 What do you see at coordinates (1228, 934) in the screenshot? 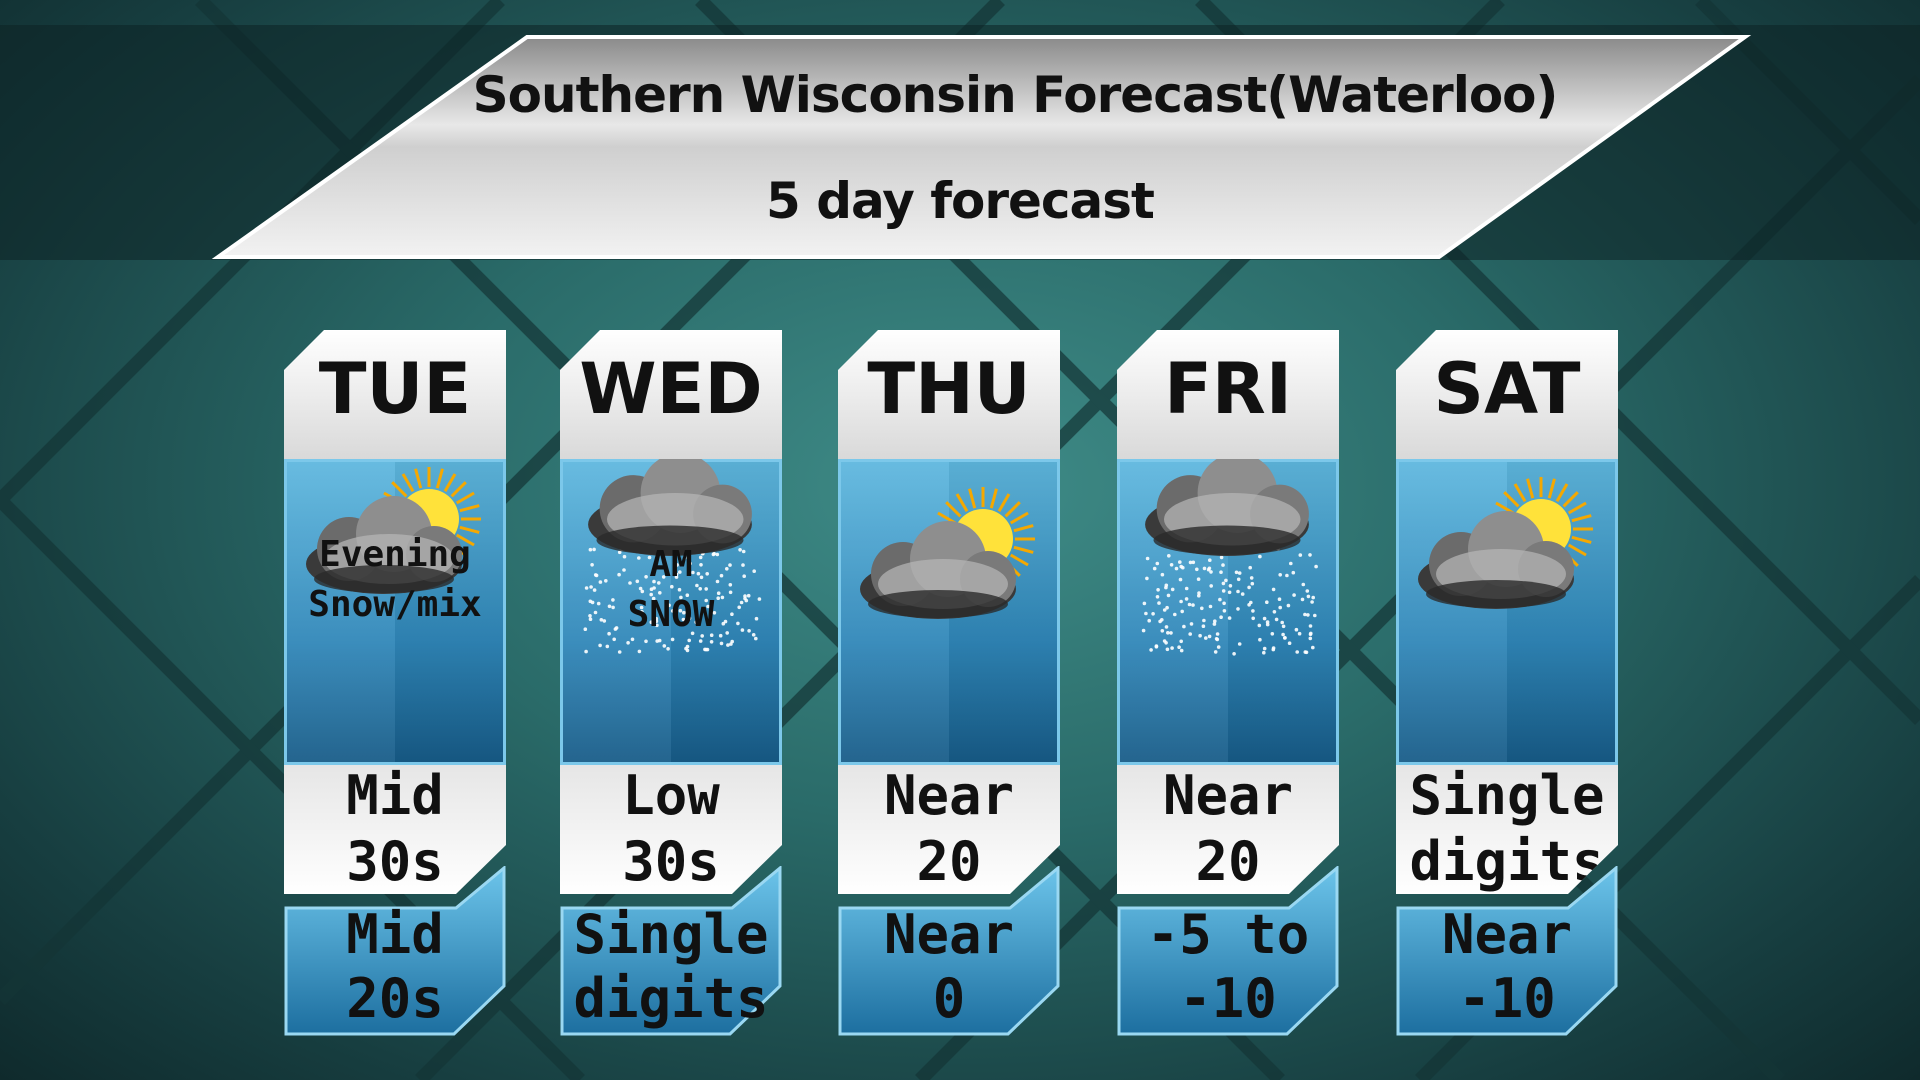
I see `low-temp-line1: -5 to` at bounding box center [1228, 934].